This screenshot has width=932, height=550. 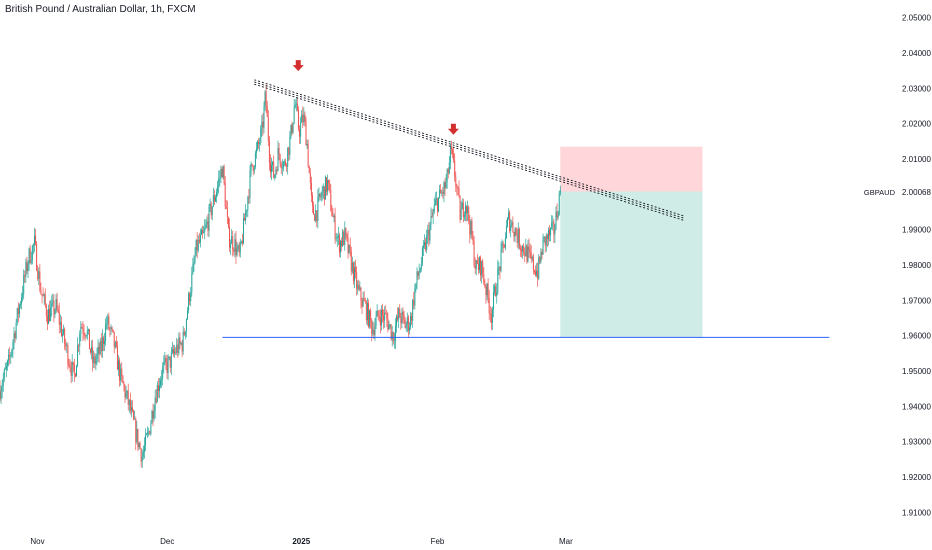 What do you see at coordinates (916, 124) in the screenshot?
I see `price-tick-label: 2.02000` at bounding box center [916, 124].